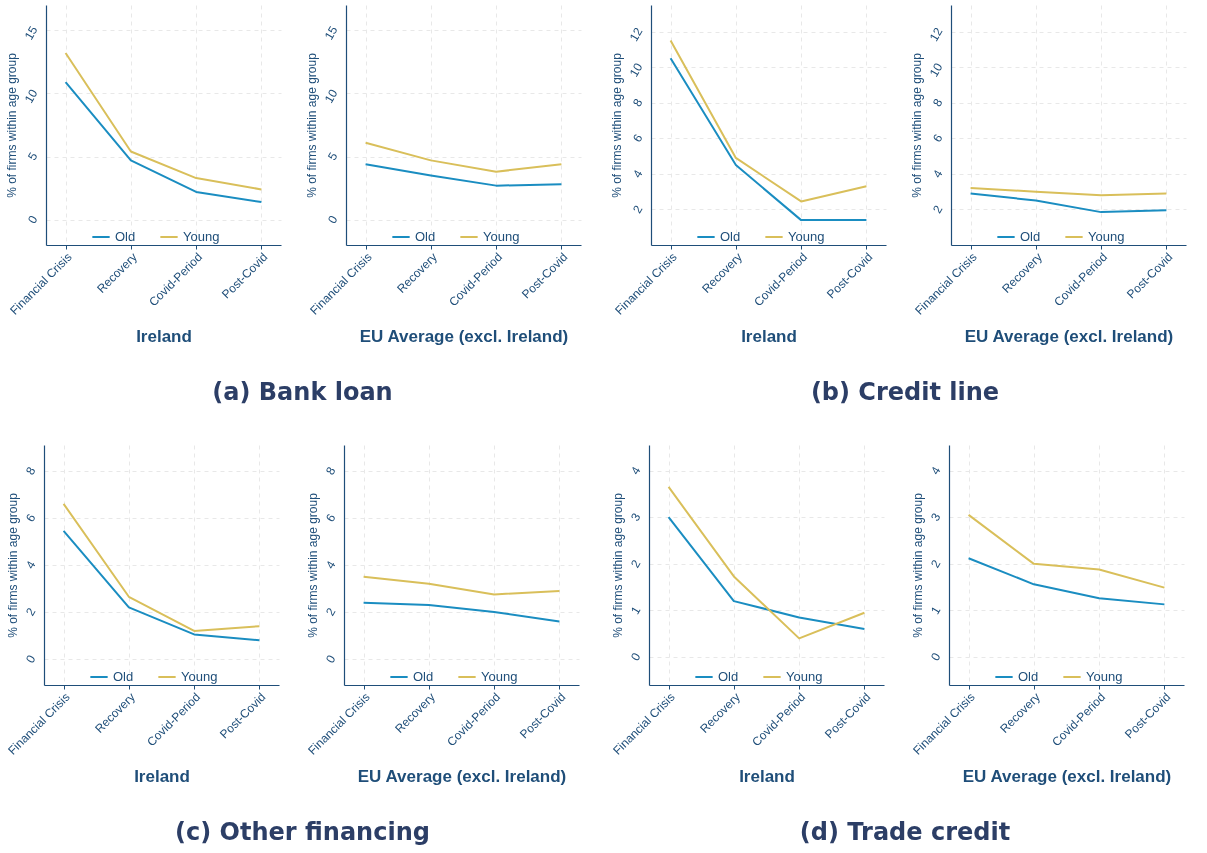 The height and width of the screenshot is (853, 1207). Describe the element at coordinates (905, 392) in the screenshot. I see `text: (b) Credit line` at that location.